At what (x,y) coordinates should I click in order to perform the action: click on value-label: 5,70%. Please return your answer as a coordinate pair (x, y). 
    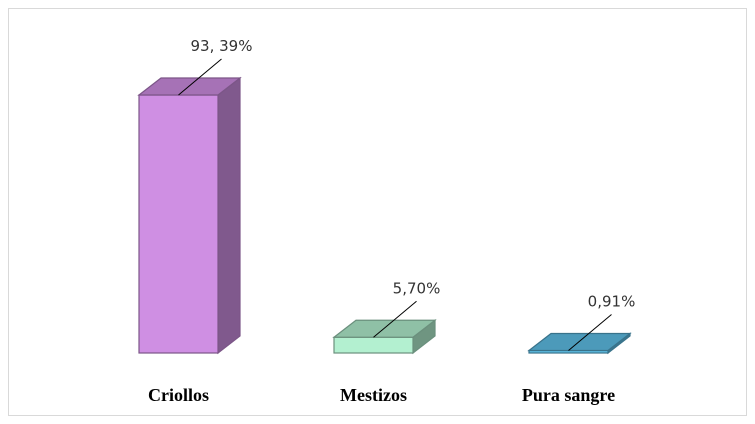
    Looking at the image, I should click on (417, 288).